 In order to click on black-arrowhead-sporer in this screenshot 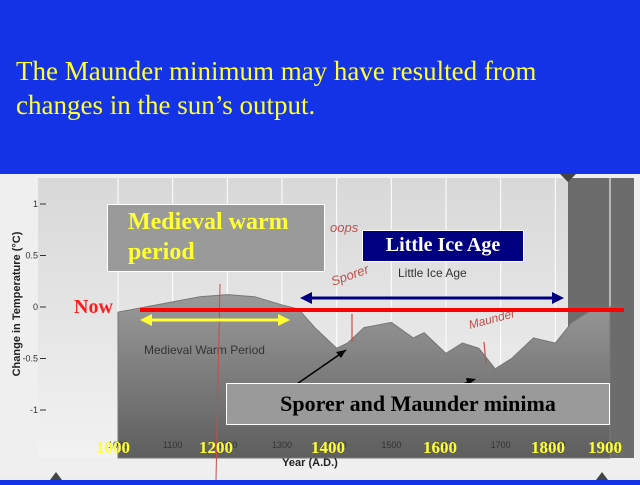, I will do `click(341, 354)`.